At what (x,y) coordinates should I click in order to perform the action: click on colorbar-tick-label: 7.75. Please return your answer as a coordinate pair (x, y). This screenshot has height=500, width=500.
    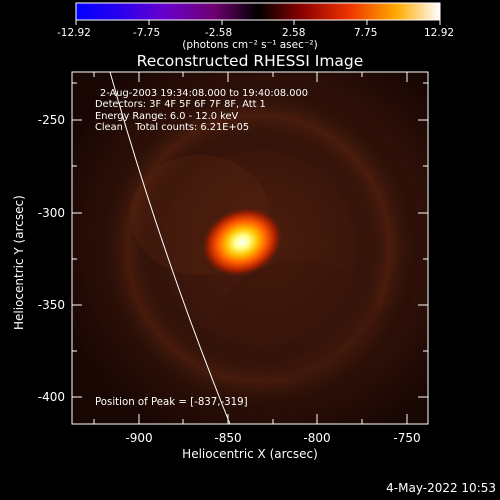
    Looking at the image, I should click on (366, 33).